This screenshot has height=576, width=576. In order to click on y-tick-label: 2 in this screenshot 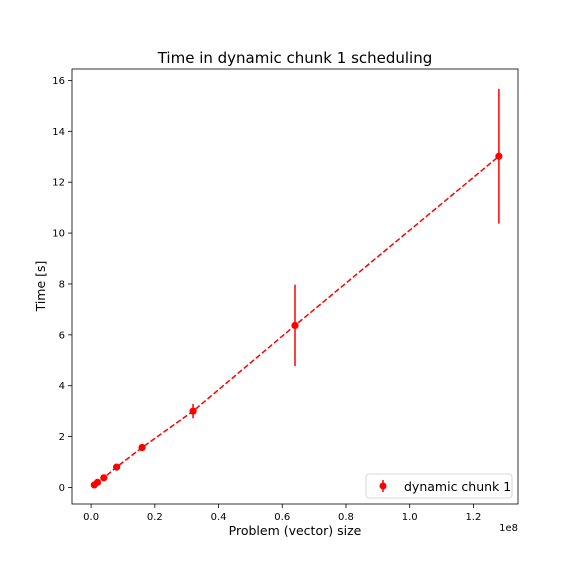, I will do `click(62, 437)`.